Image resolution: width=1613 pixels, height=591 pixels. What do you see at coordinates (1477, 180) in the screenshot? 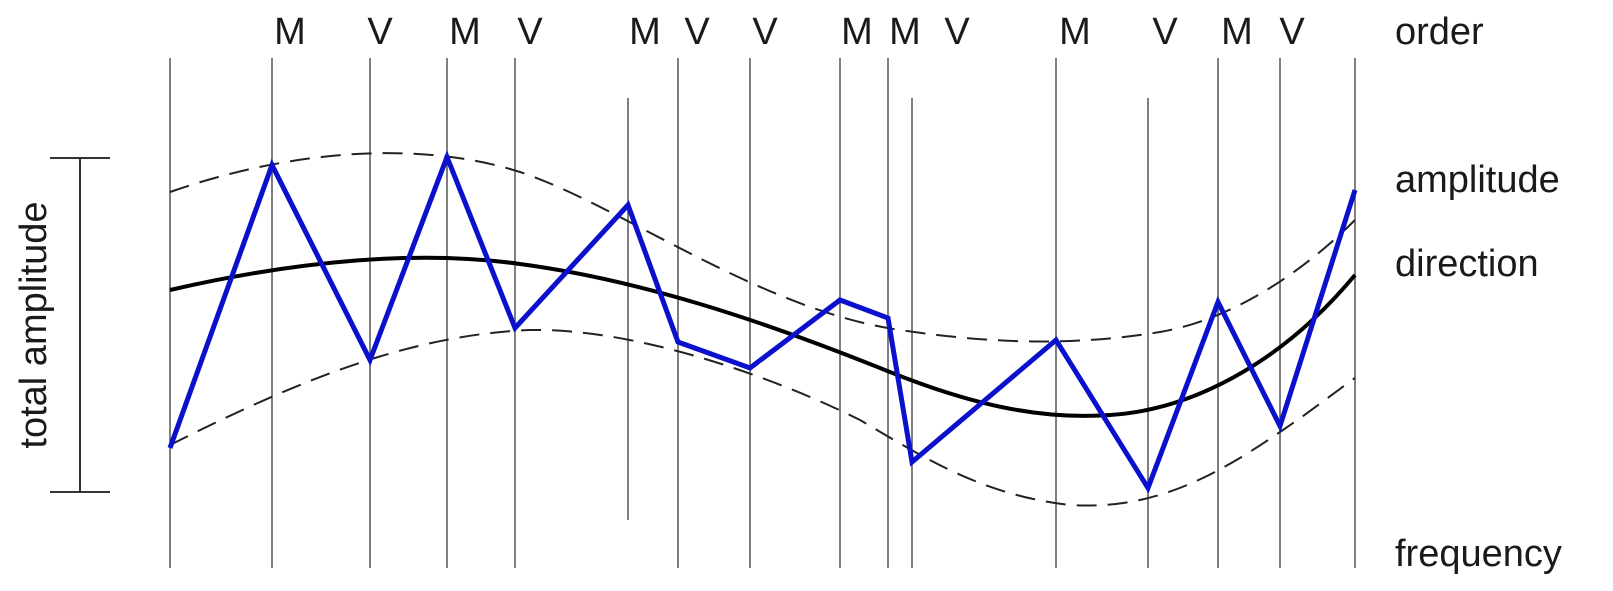
I see `amplitude-label: amplitude` at bounding box center [1477, 180].